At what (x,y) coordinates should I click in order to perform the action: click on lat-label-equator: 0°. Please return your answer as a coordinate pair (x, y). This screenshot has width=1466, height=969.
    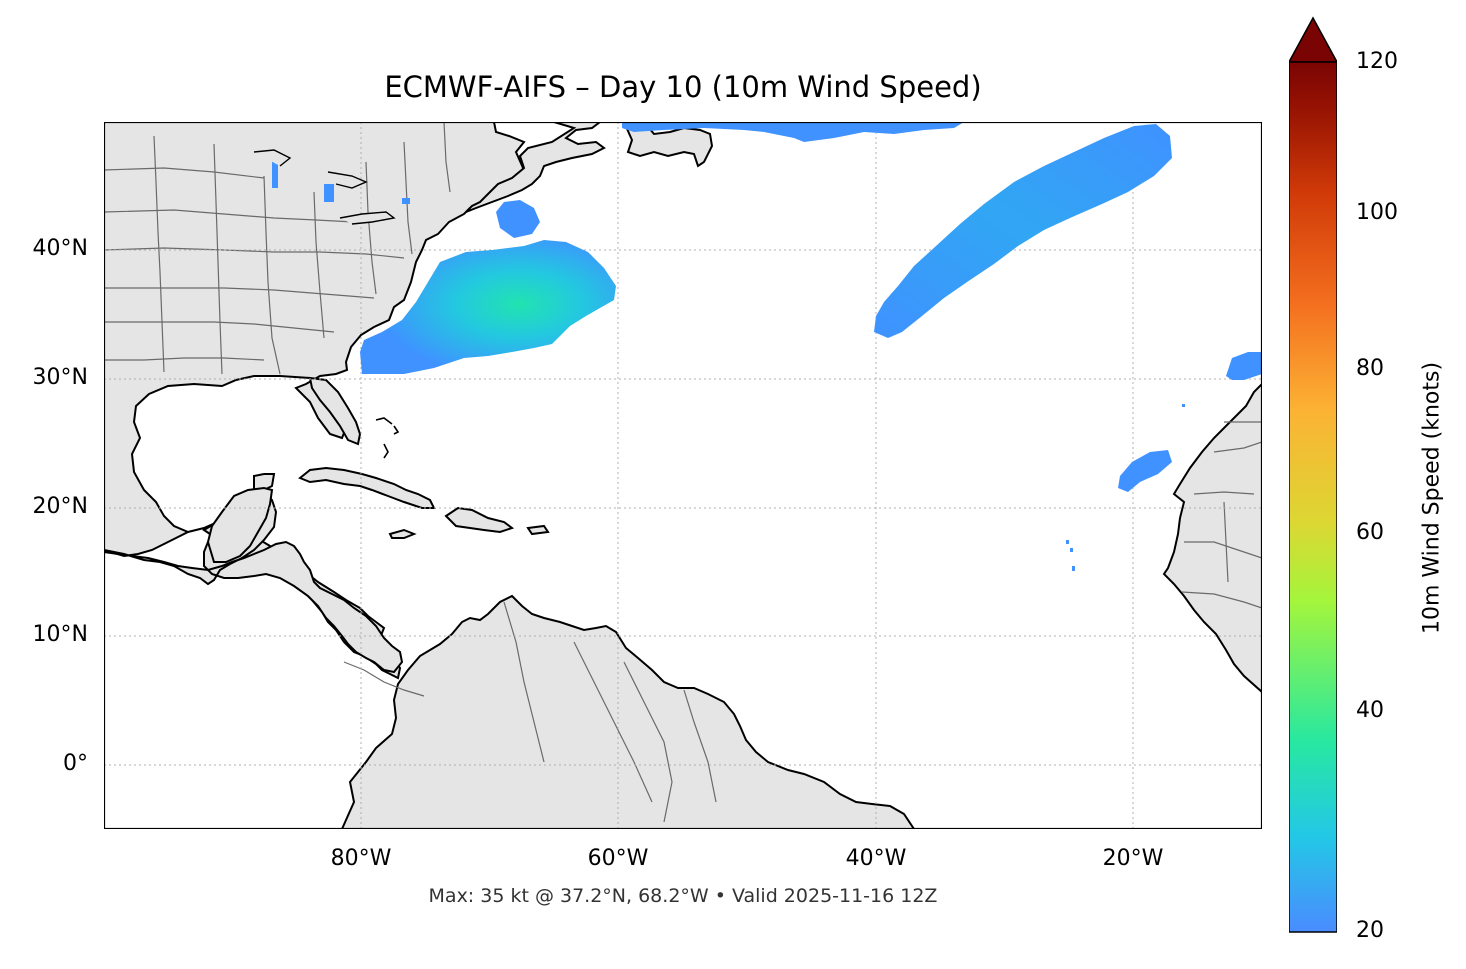
    Looking at the image, I should click on (75, 763).